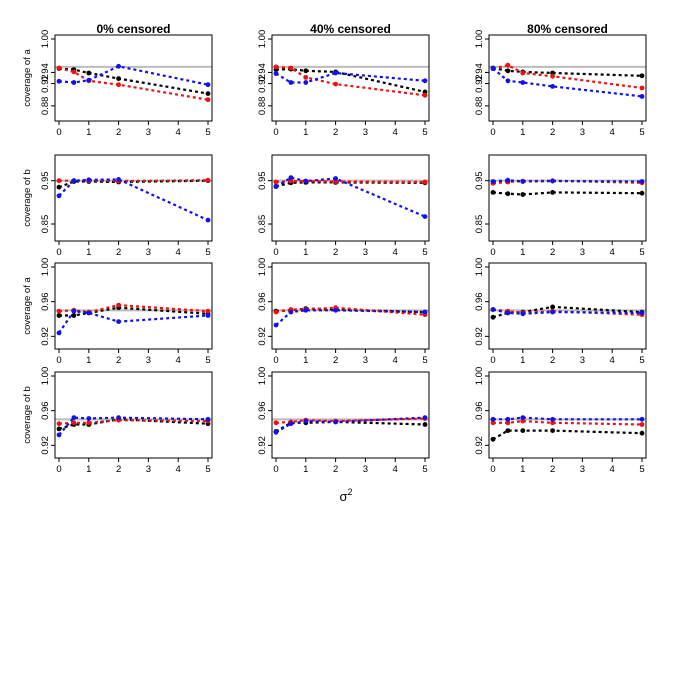  What do you see at coordinates (479, 106) in the screenshot?
I see `y-tick-label: 0.88` at bounding box center [479, 106].